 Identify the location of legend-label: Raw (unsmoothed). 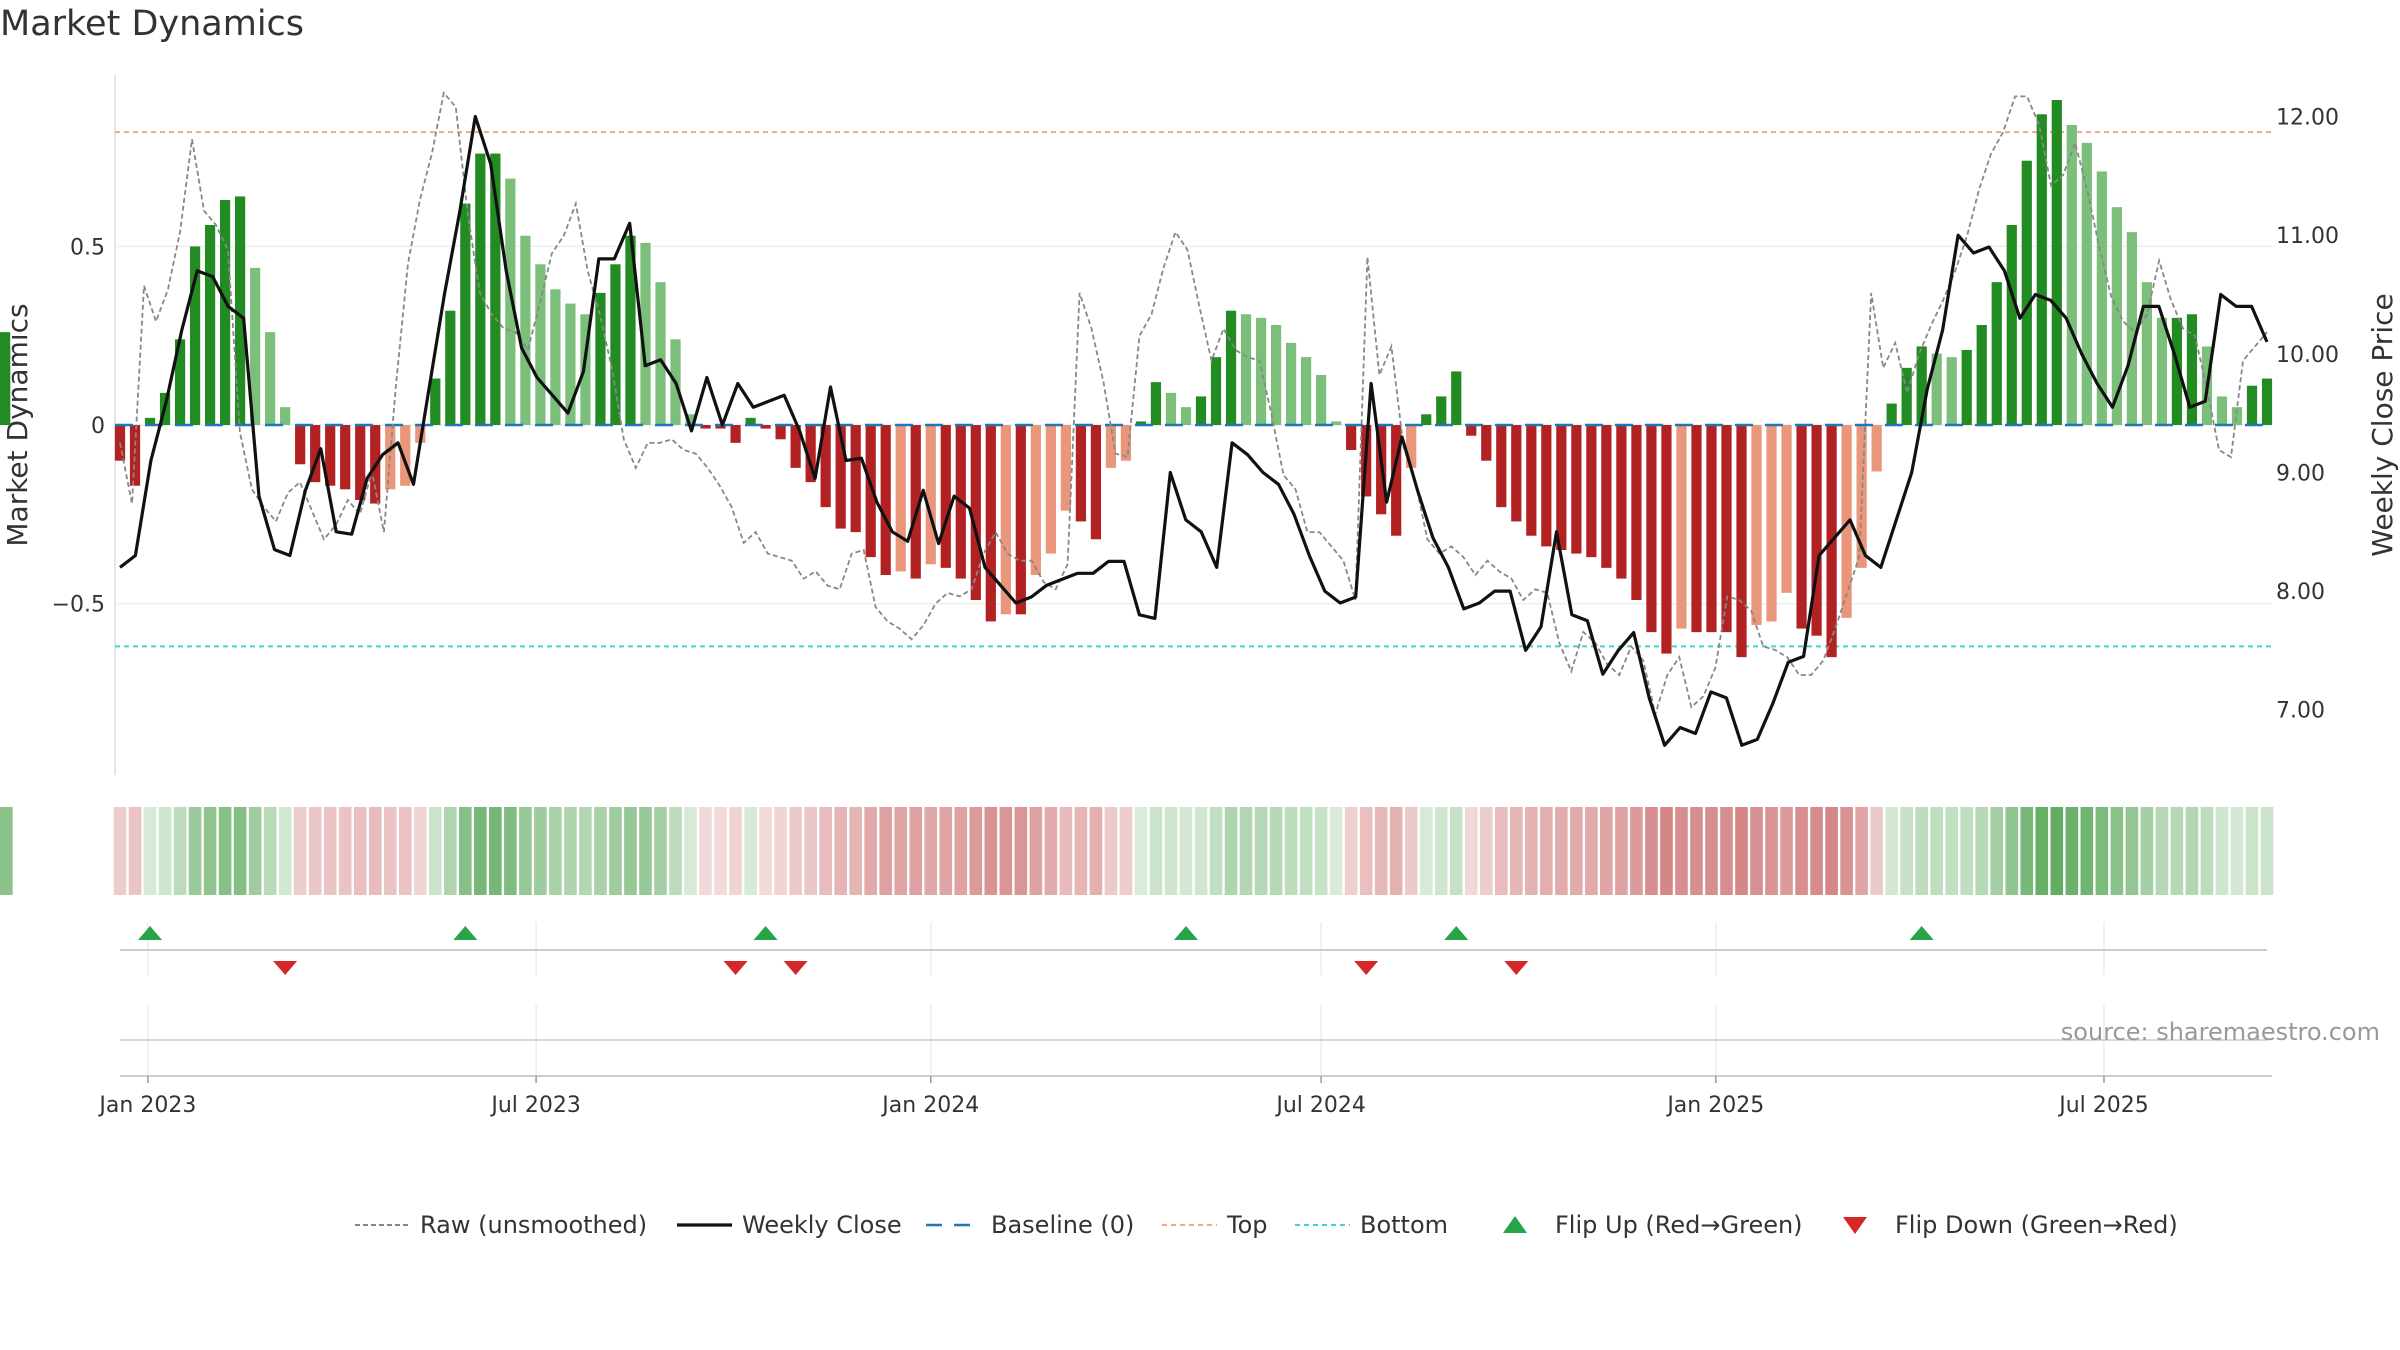
(533, 1225).